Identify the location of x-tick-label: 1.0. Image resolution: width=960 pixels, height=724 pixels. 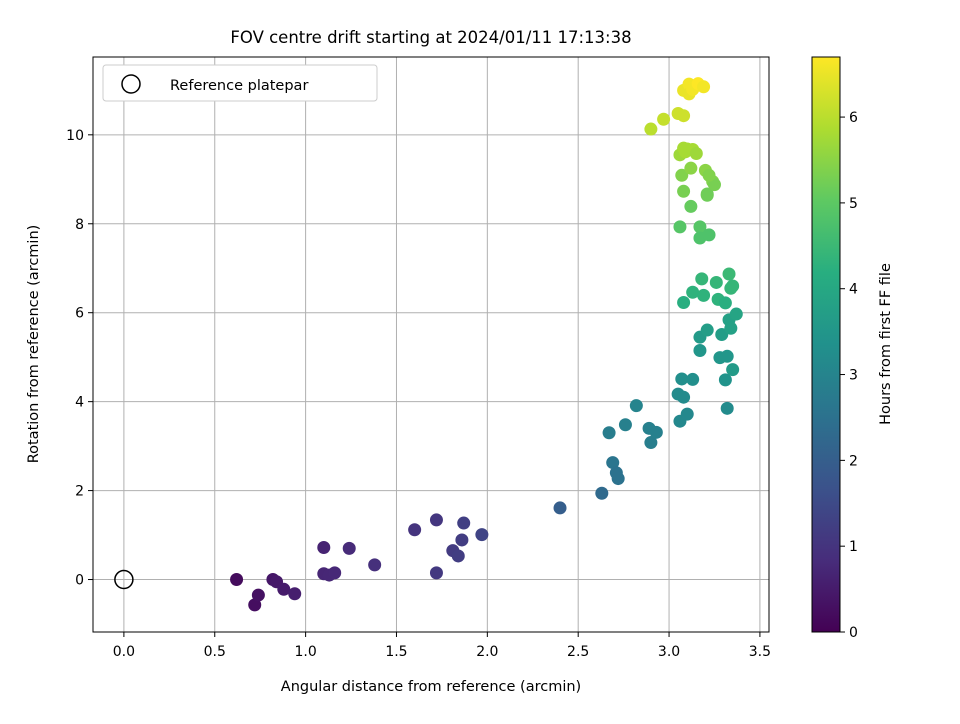
(305, 652).